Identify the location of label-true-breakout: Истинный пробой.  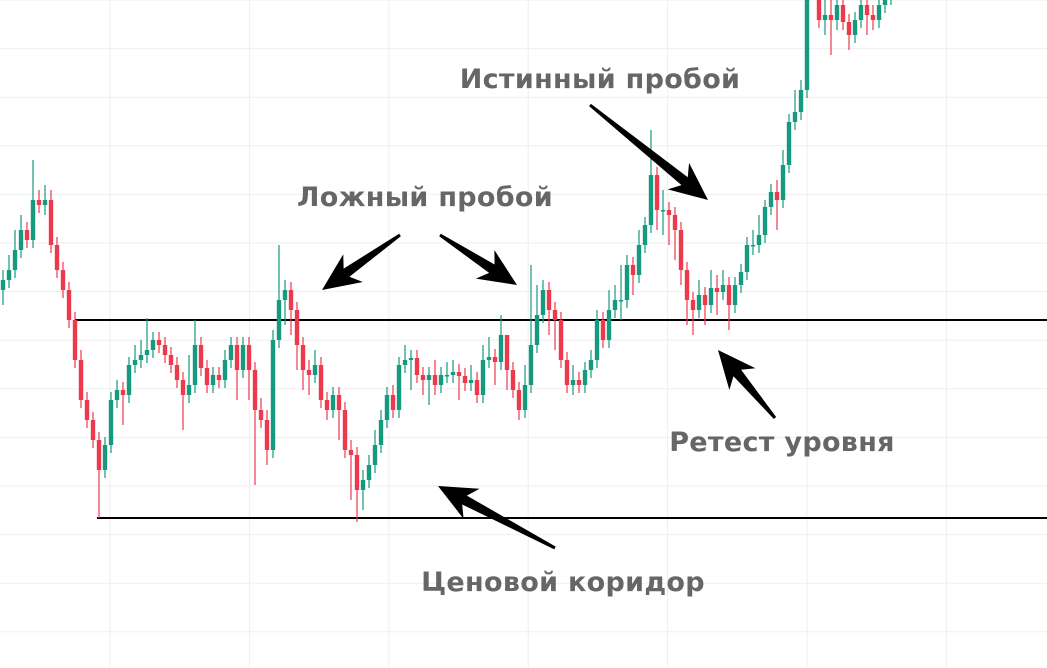
(600, 79).